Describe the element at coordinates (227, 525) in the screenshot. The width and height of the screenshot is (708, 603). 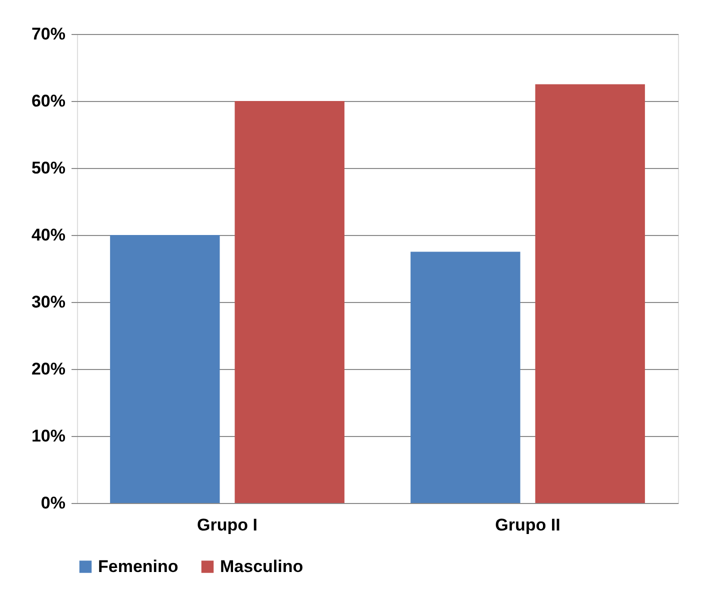
I see `x-tick-label: Grupo I` at that location.